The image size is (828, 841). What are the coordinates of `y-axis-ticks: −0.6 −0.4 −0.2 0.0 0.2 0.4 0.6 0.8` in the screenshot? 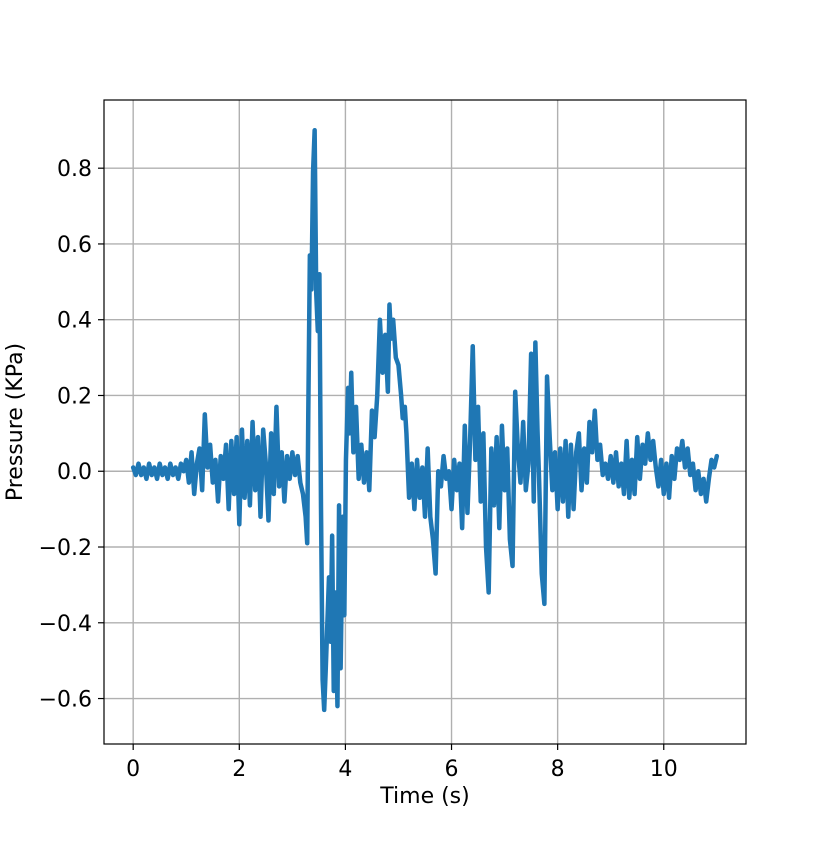 It's located at (71, 435).